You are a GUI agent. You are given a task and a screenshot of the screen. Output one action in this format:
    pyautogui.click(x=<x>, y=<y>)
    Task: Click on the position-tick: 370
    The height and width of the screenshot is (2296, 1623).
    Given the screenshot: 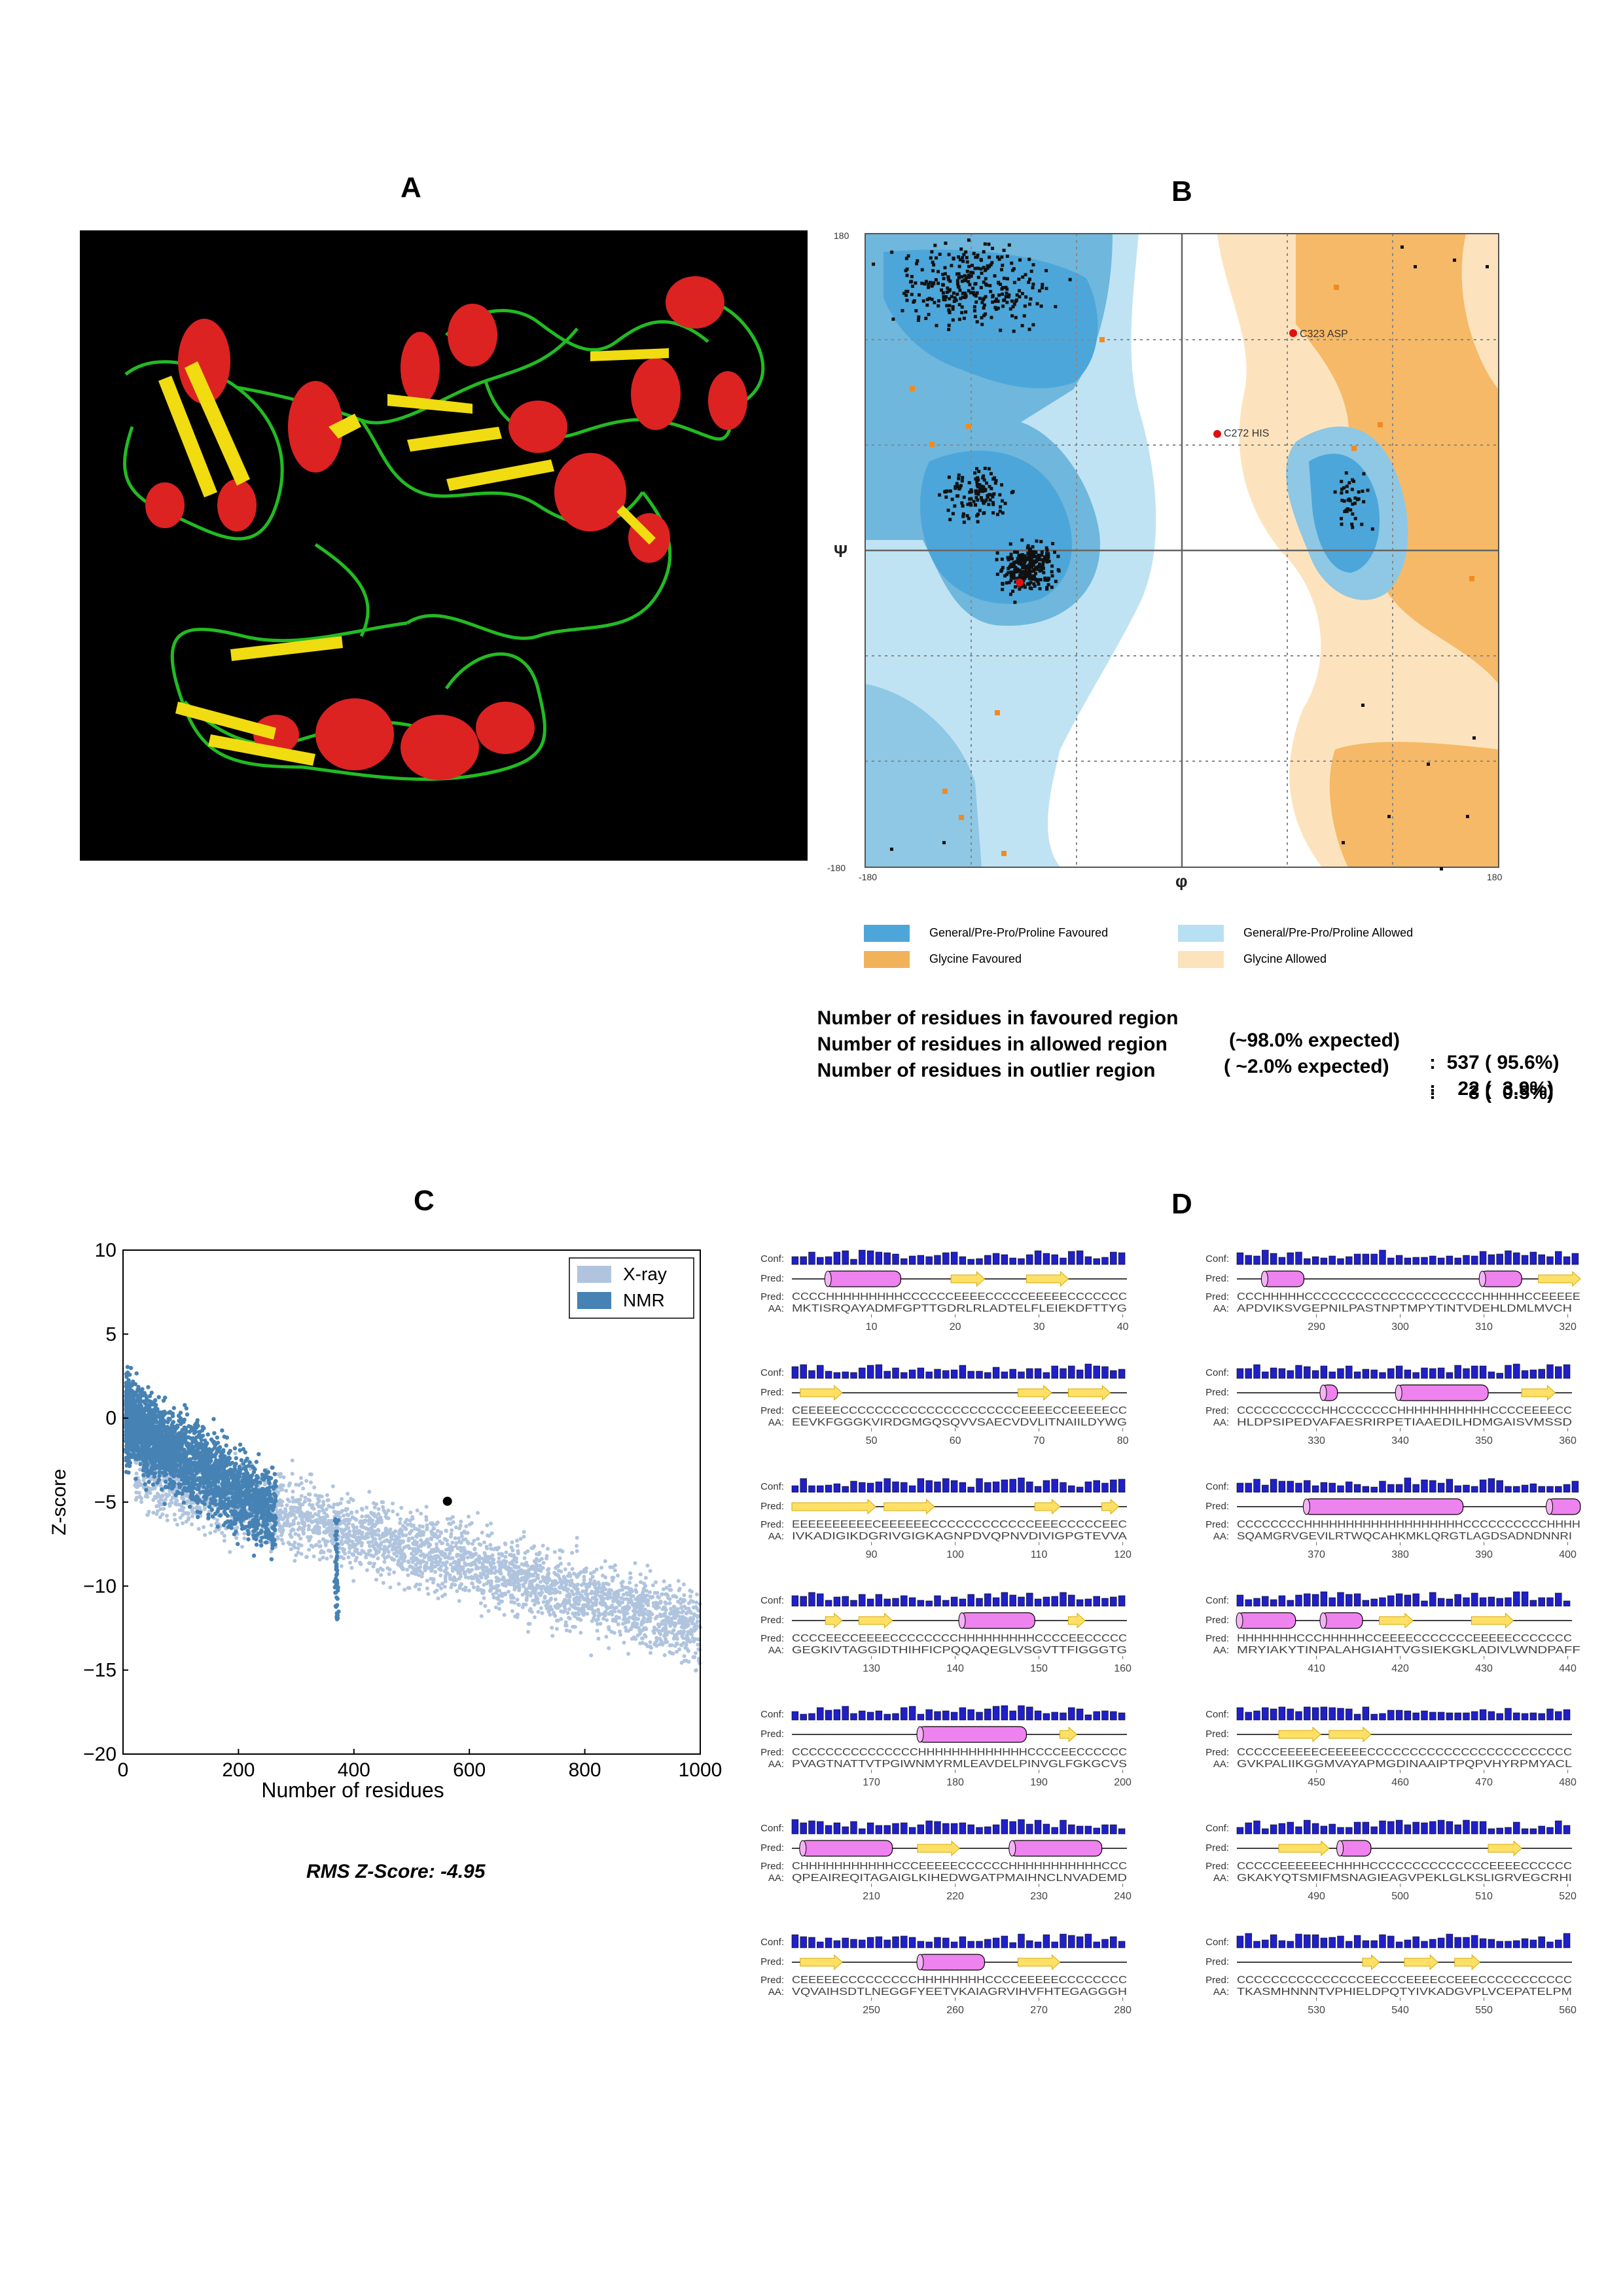 What is the action you would take?
    pyautogui.click(x=1316, y=1554)
    